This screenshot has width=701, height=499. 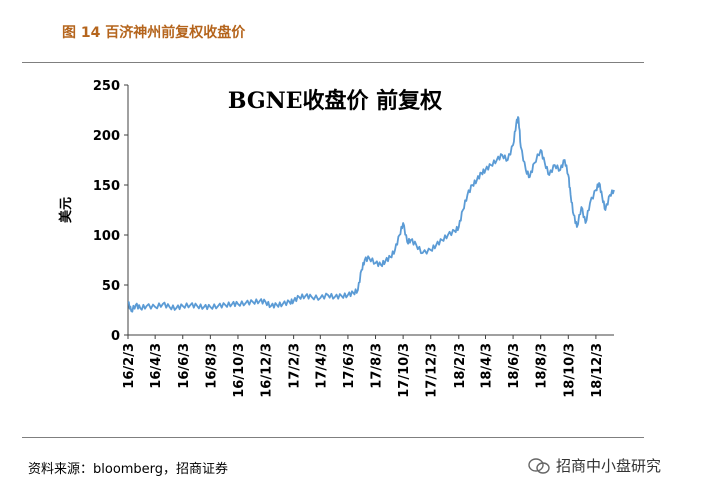 What do you see at coordinates (404, 370) in the screenshot?
I see `x-tick-label: 17/10/3` at bounding box center [404, 370].